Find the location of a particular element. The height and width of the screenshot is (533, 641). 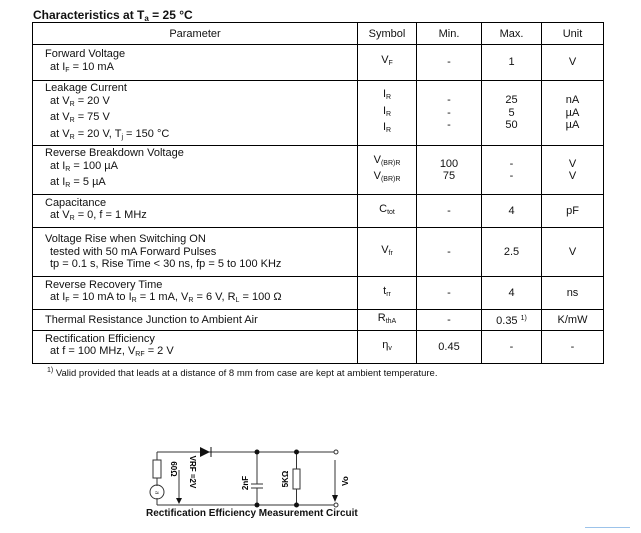

symbol-line: IR is located at coordinates (387, 96).